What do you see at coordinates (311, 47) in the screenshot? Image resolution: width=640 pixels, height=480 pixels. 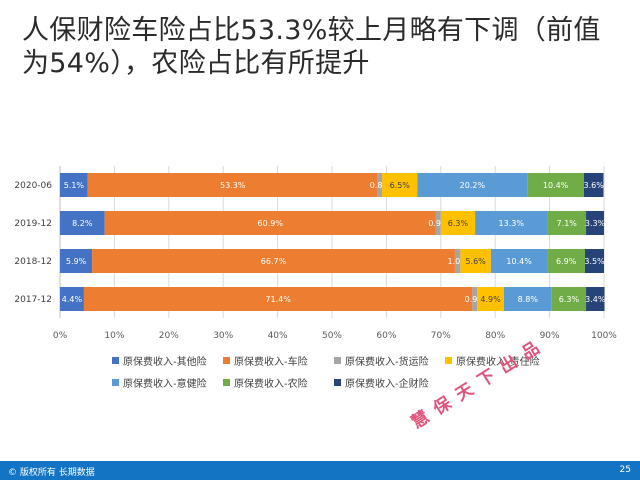 I see `page-title: 人保财险车险占比53.3%较上月略有下调（前值为54%），农险占比有所提升` at bounding box center [311, 47].